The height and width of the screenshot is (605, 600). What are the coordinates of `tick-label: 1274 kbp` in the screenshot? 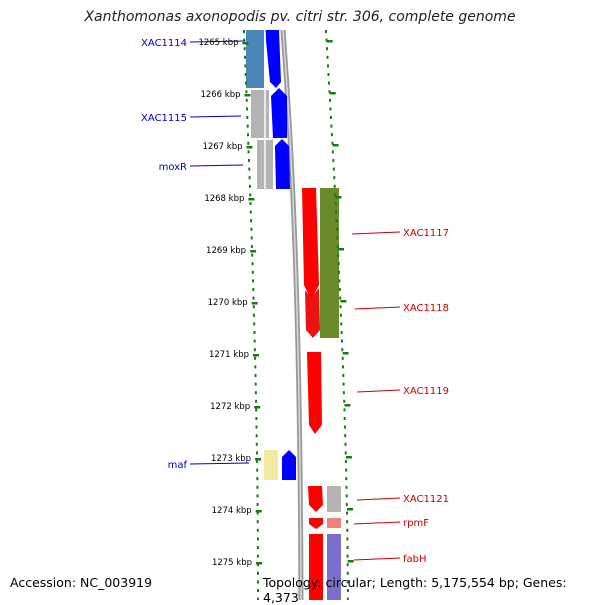 It's located at (232, 511).